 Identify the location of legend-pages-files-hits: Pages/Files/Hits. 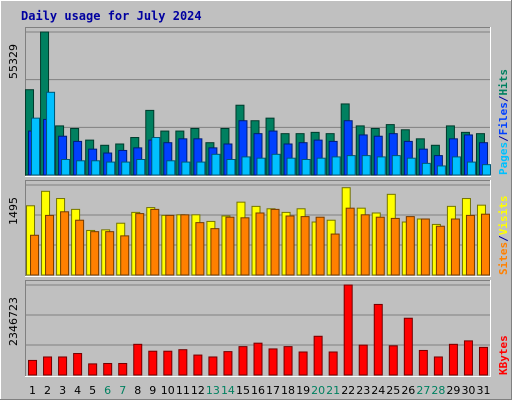
(503, 122).